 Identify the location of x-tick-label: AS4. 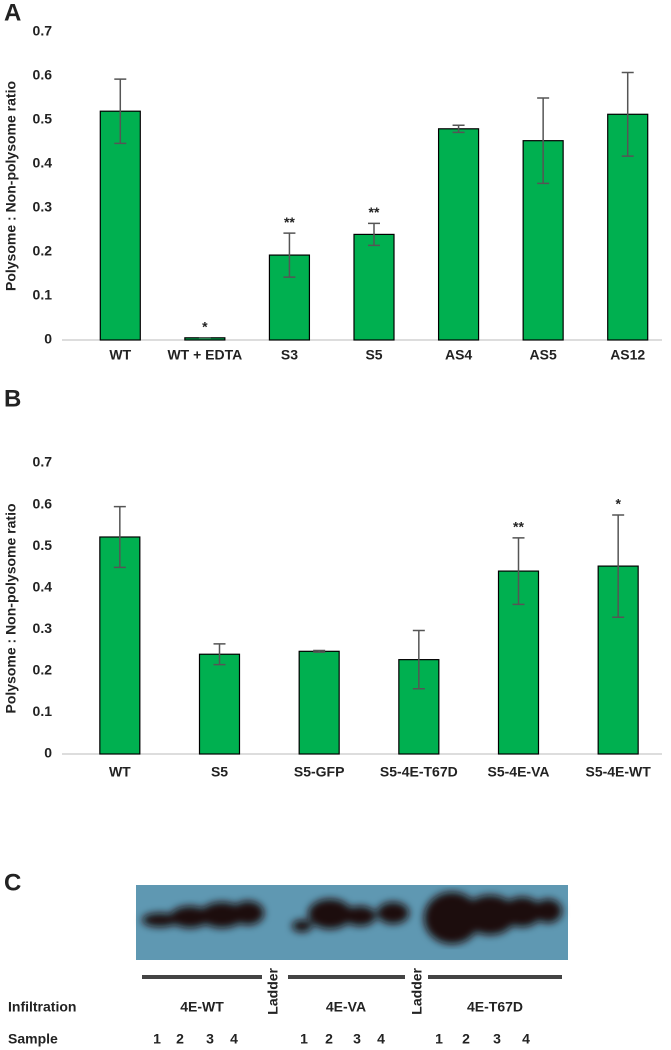
(458, 355).